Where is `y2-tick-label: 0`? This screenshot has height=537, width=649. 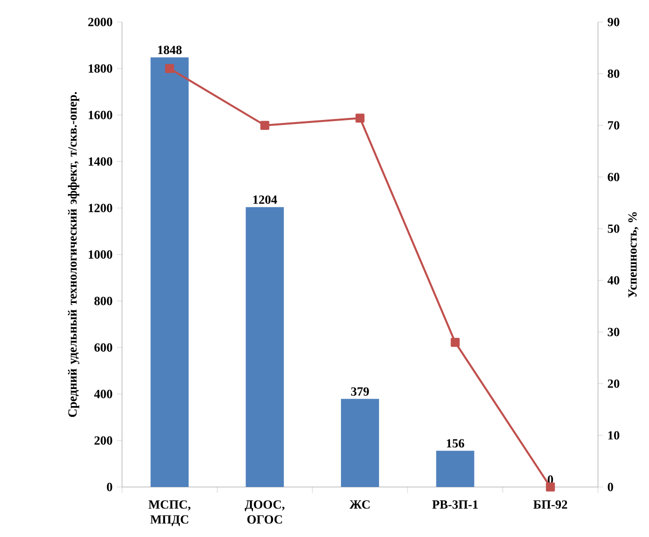
y2-tick-label: 0 is located at coordinates (611, 487).